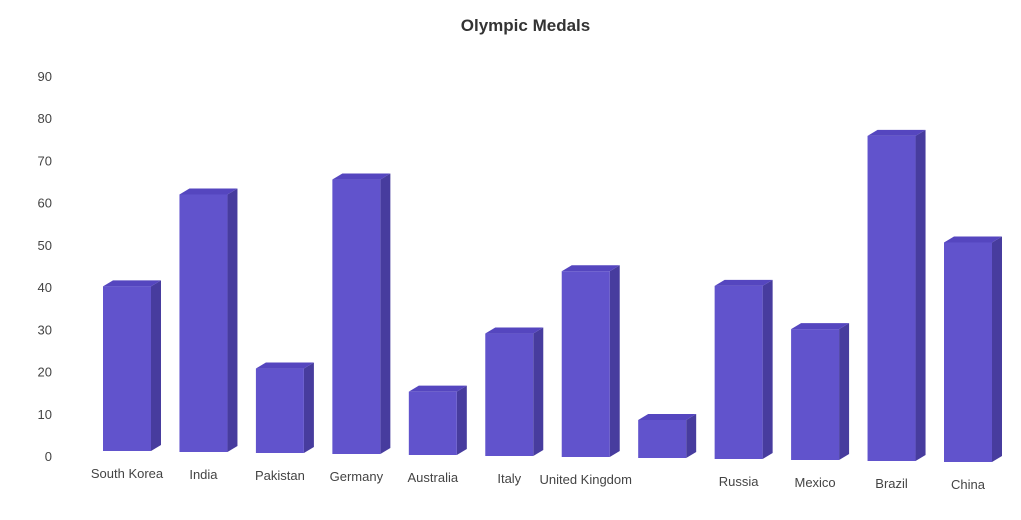 This screenshot has height=520, width=1021. What do you see at coordinates (203, 474) in the screenshot?
I see `x-tick-label: India` at bounding box center [203, 474].